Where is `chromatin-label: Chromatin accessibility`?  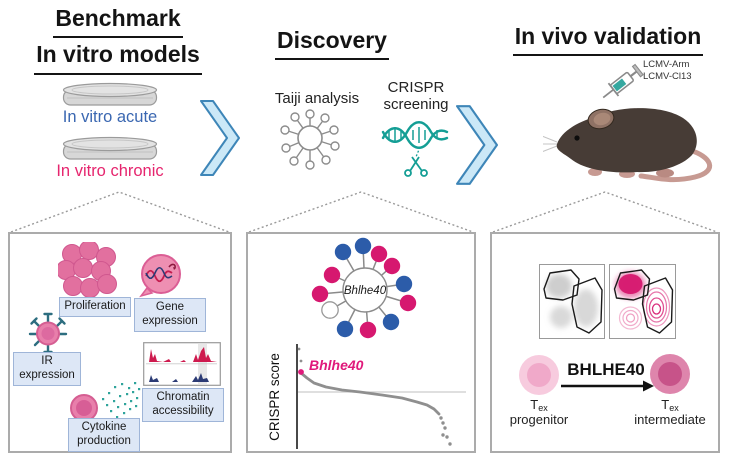
chromatin-label: Chromatin accessibility is located at coordinates (183, 405).